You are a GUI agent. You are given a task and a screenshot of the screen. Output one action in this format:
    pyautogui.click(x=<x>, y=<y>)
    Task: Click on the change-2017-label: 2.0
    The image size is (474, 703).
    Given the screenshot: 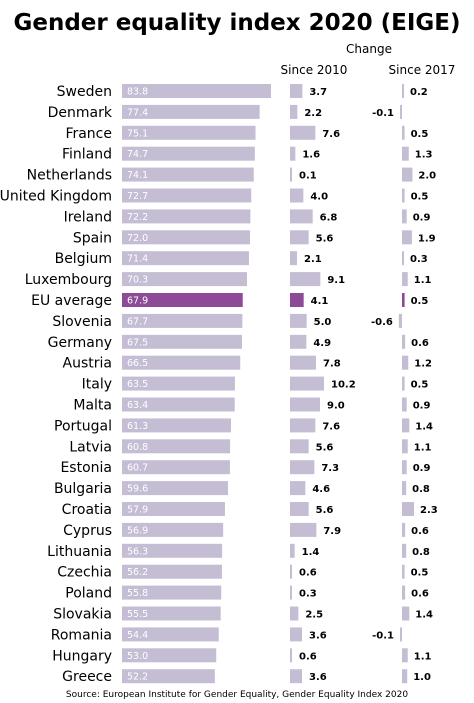 What is the action you would take?
    pyautogui.click(x=427, y=176)
    